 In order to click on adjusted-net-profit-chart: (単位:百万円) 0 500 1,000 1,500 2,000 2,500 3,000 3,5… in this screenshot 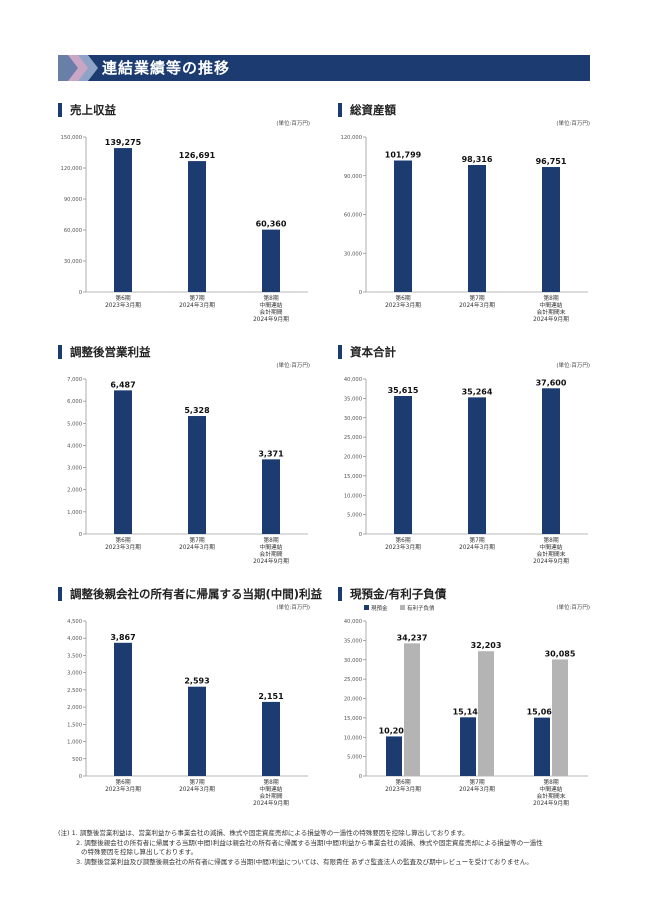, I will do `click(188, 705)`.